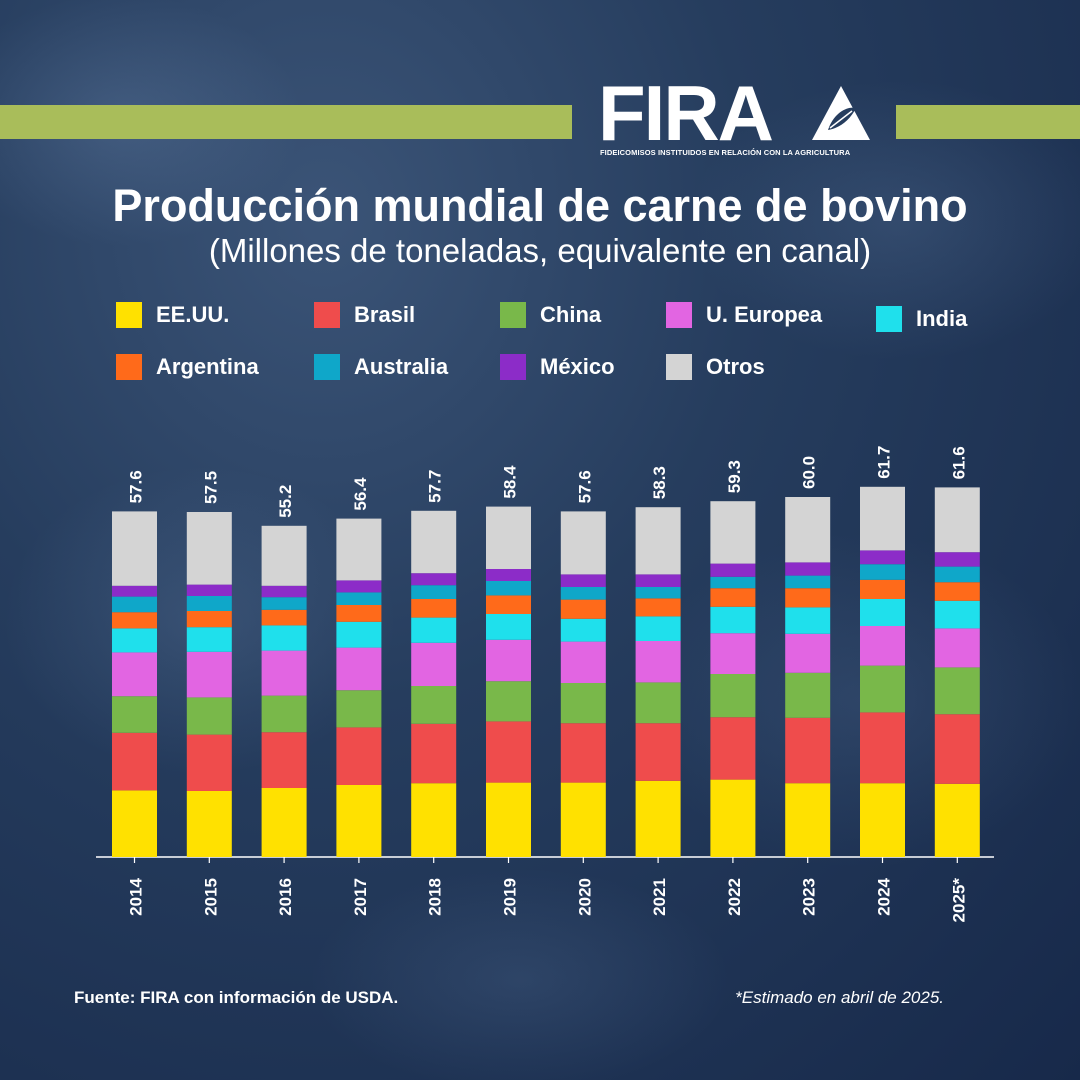 This screenshot has height=1080, width=1080. I want to click on legend-label: EE.UU., so click(193, 314).